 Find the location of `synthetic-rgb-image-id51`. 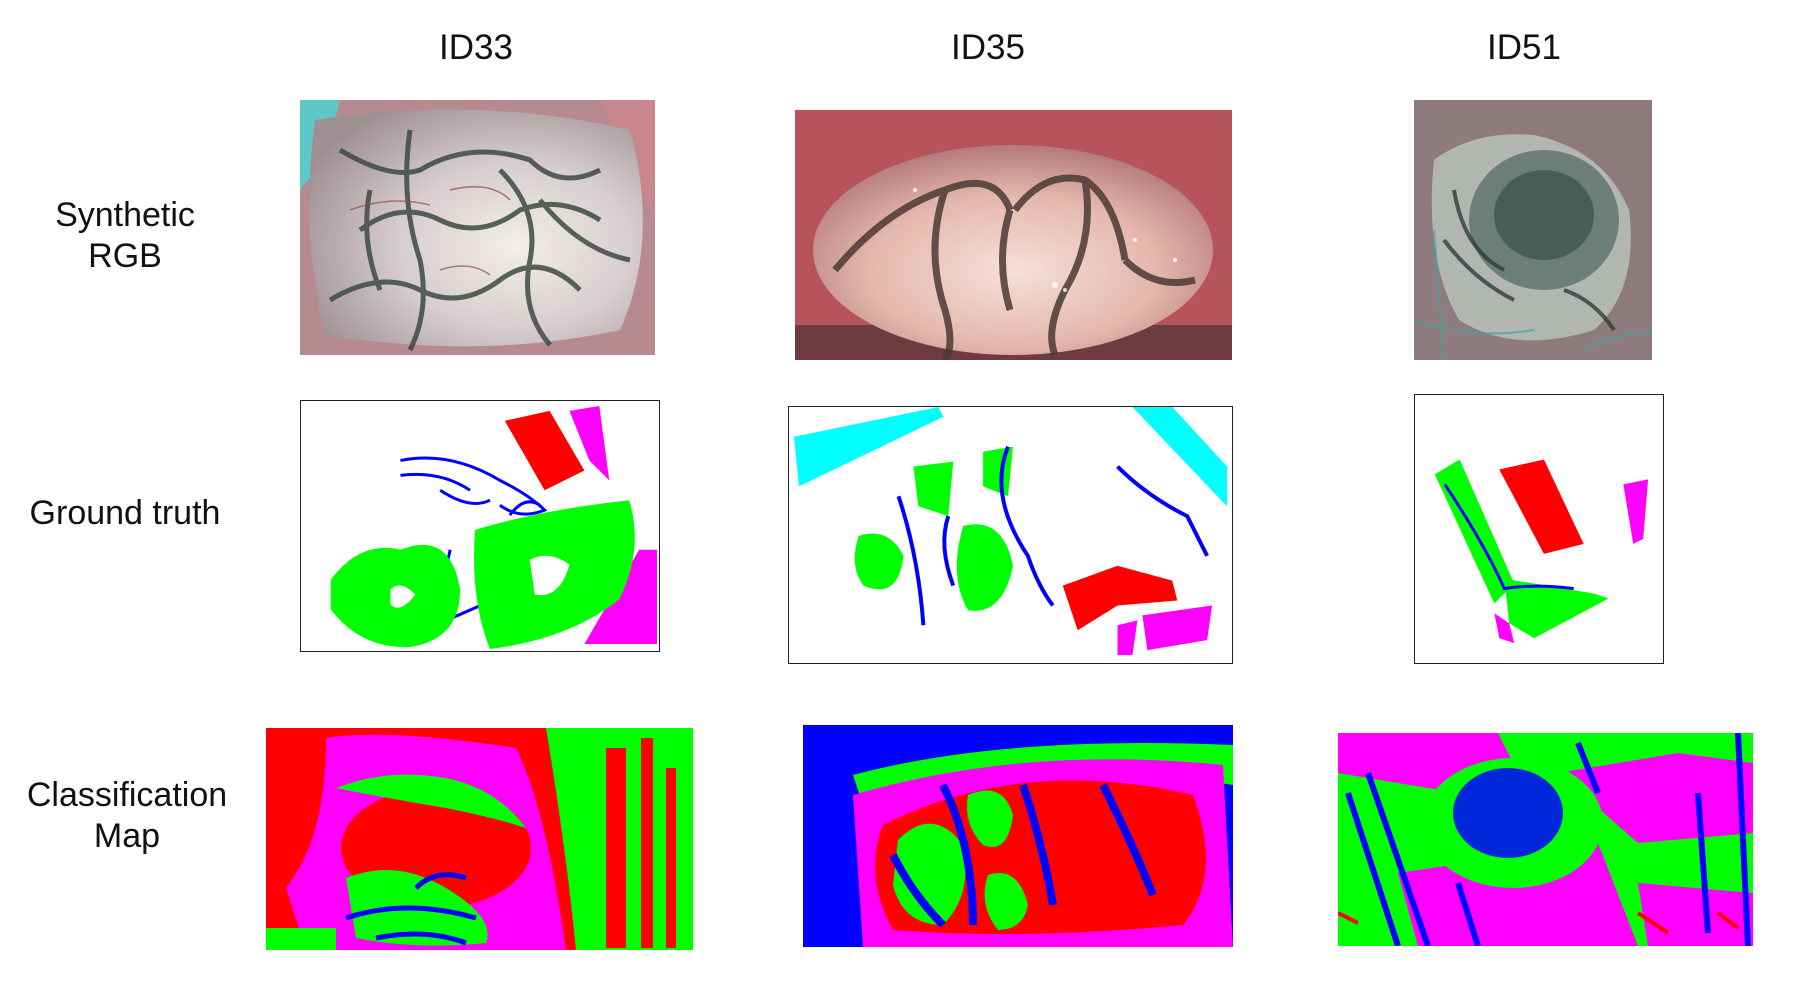

synthetic-rgb-image-id51 is located at coordinates (1533, 230).